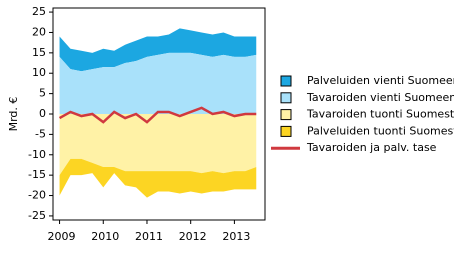 The height and width of the screenshot is (253, 454). Describe the element at coordinates (37, 154) in the screenshot. I see `y-tick-label: -10` at that location.